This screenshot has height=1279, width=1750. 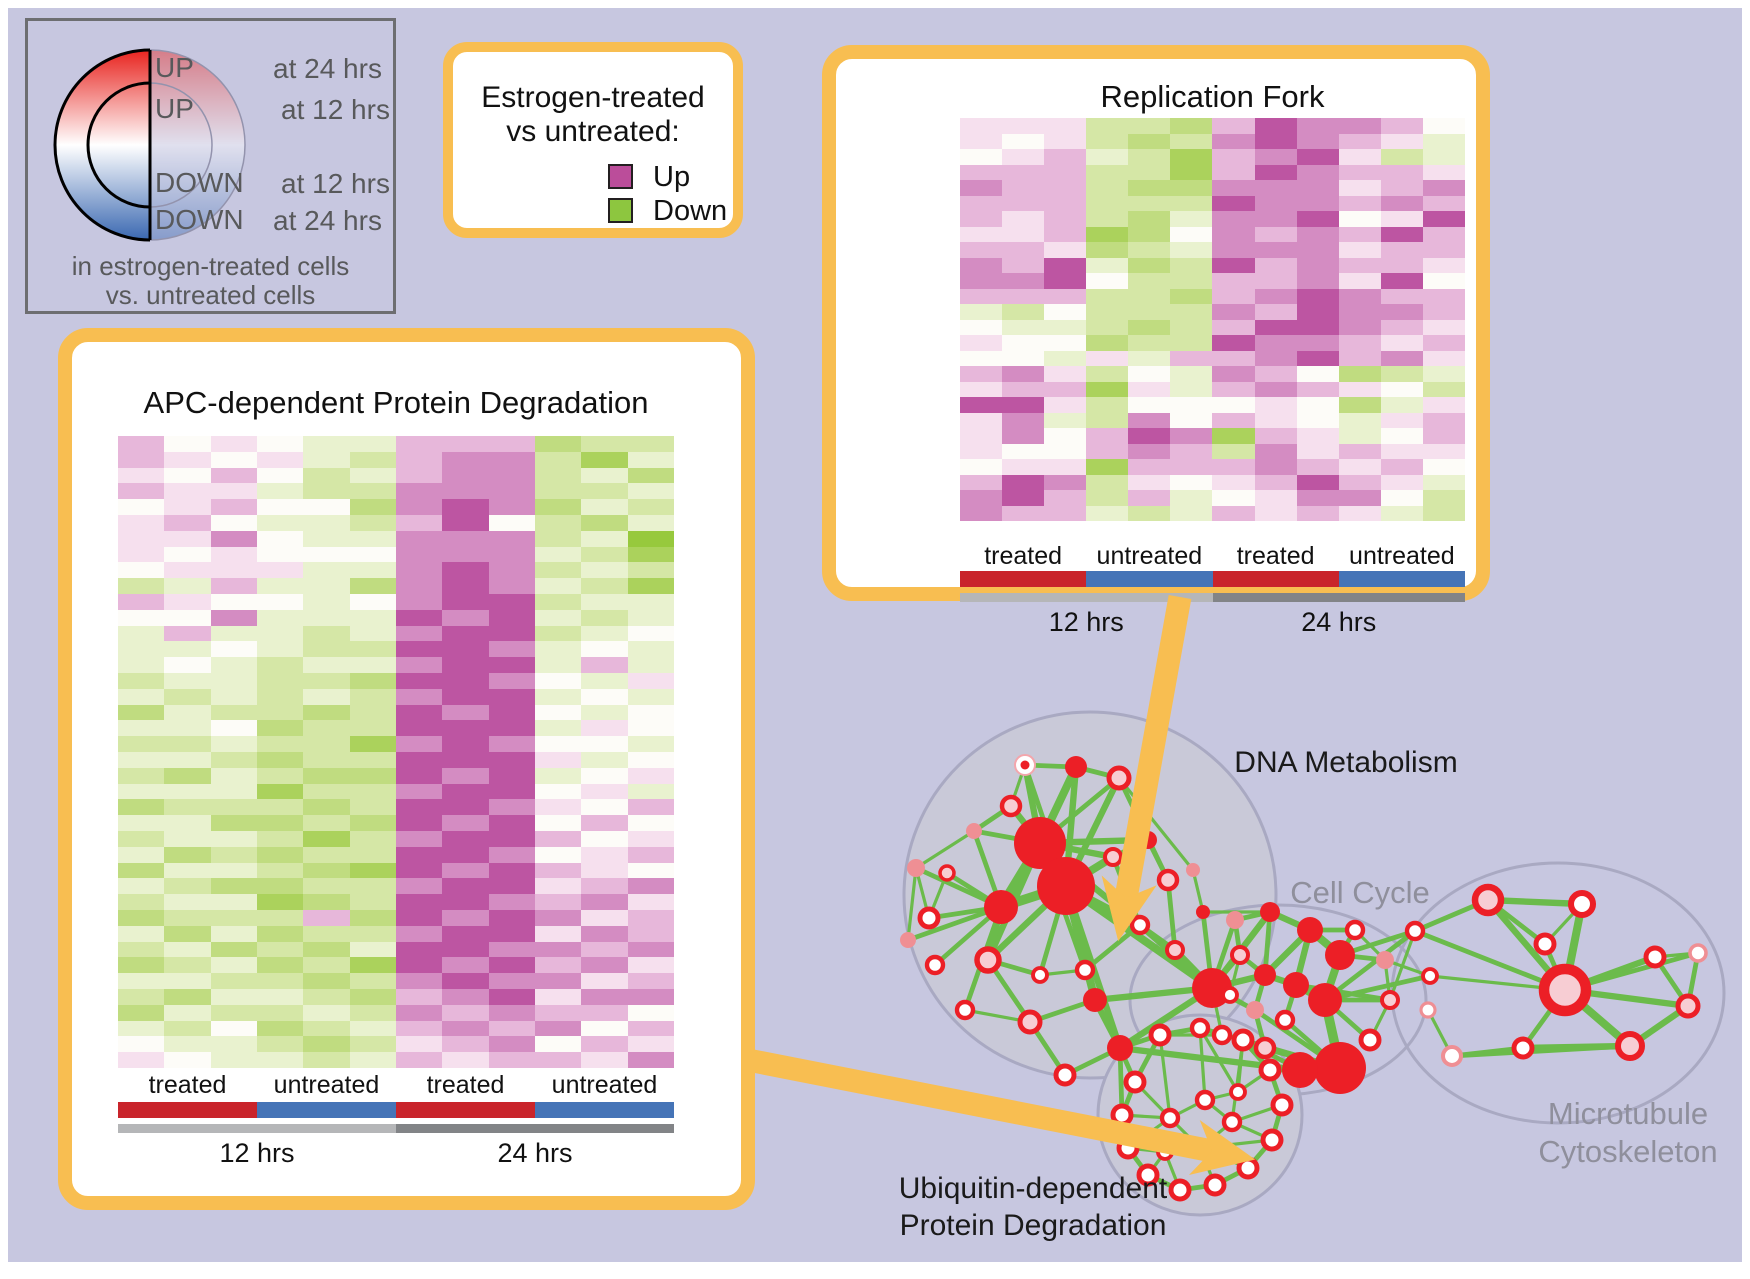 I want to click on replication-fork-time-bar, so click(x=1212, y=597).